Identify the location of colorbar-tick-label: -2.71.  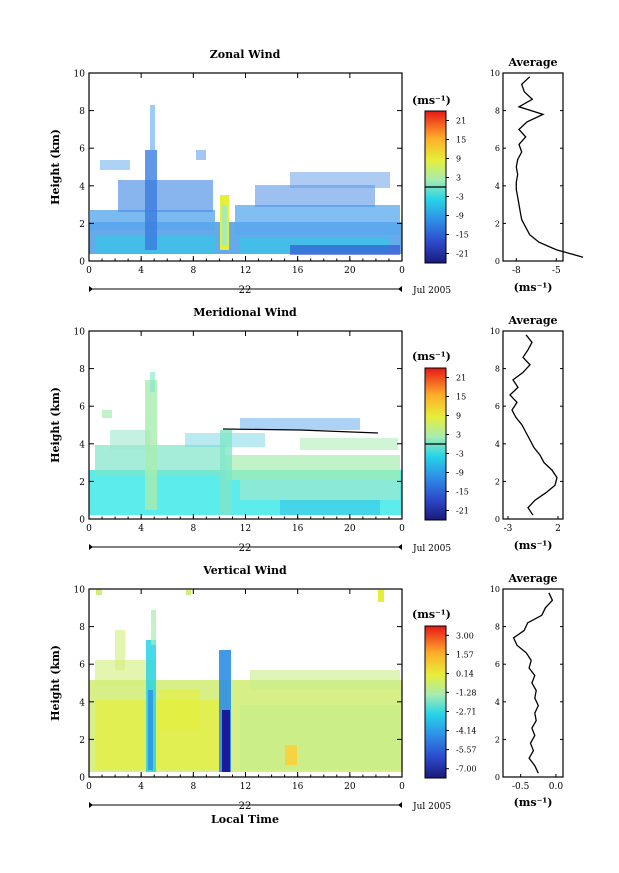
(466, 711).